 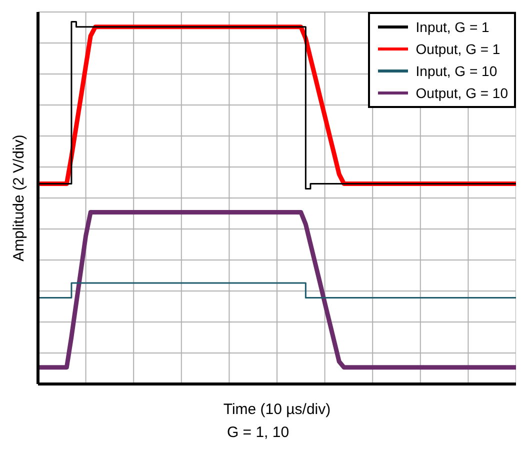 What do you see at coordinates (458, 49) in the screenshot?
I see `legend-label: Output, G = 1` at bounding box center [458, 49].